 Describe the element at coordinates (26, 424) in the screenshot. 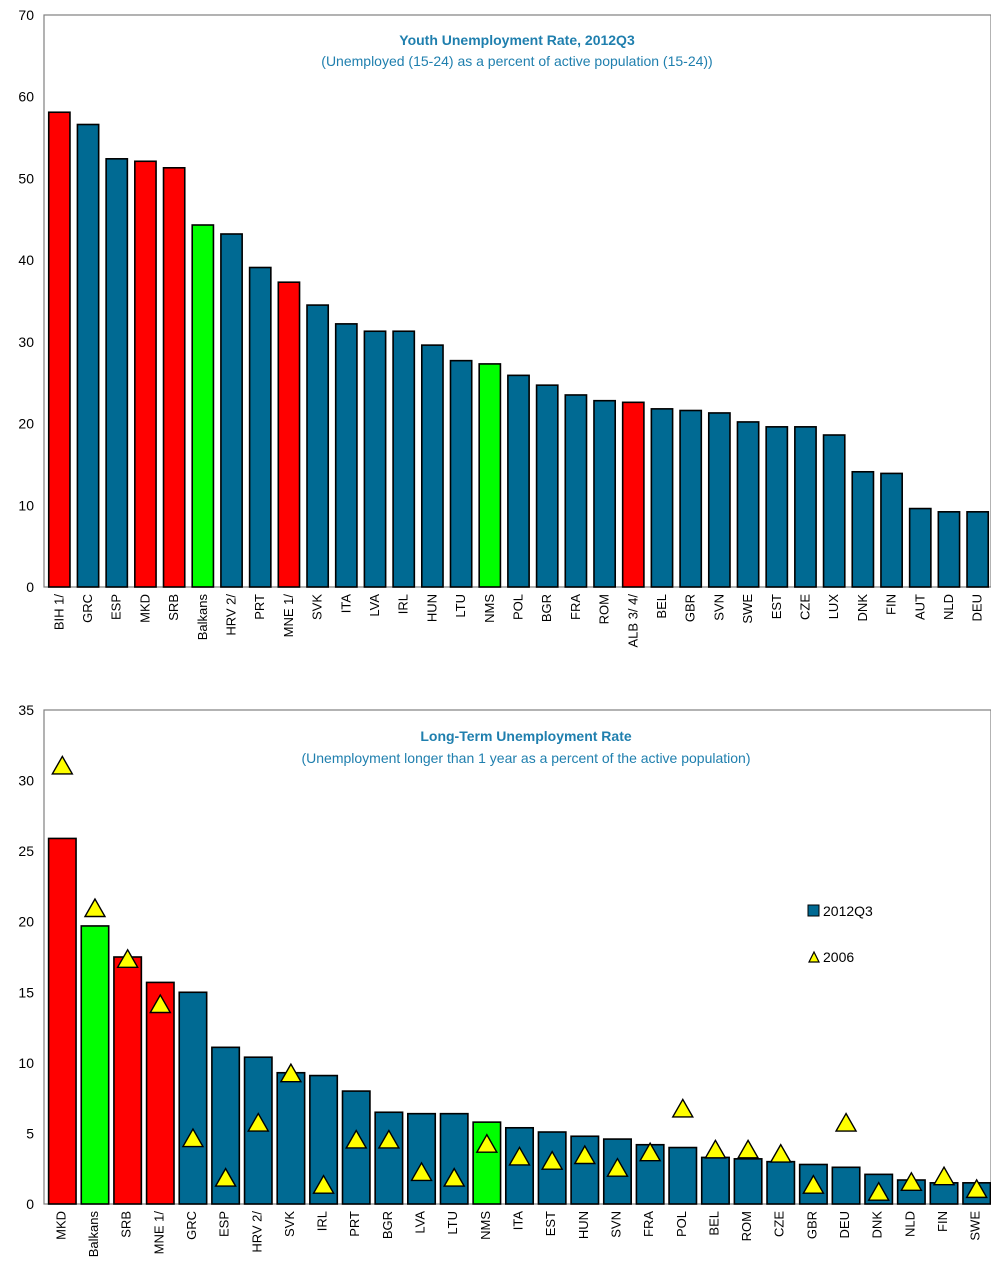

I see `y-tick-label: 20` at that location.